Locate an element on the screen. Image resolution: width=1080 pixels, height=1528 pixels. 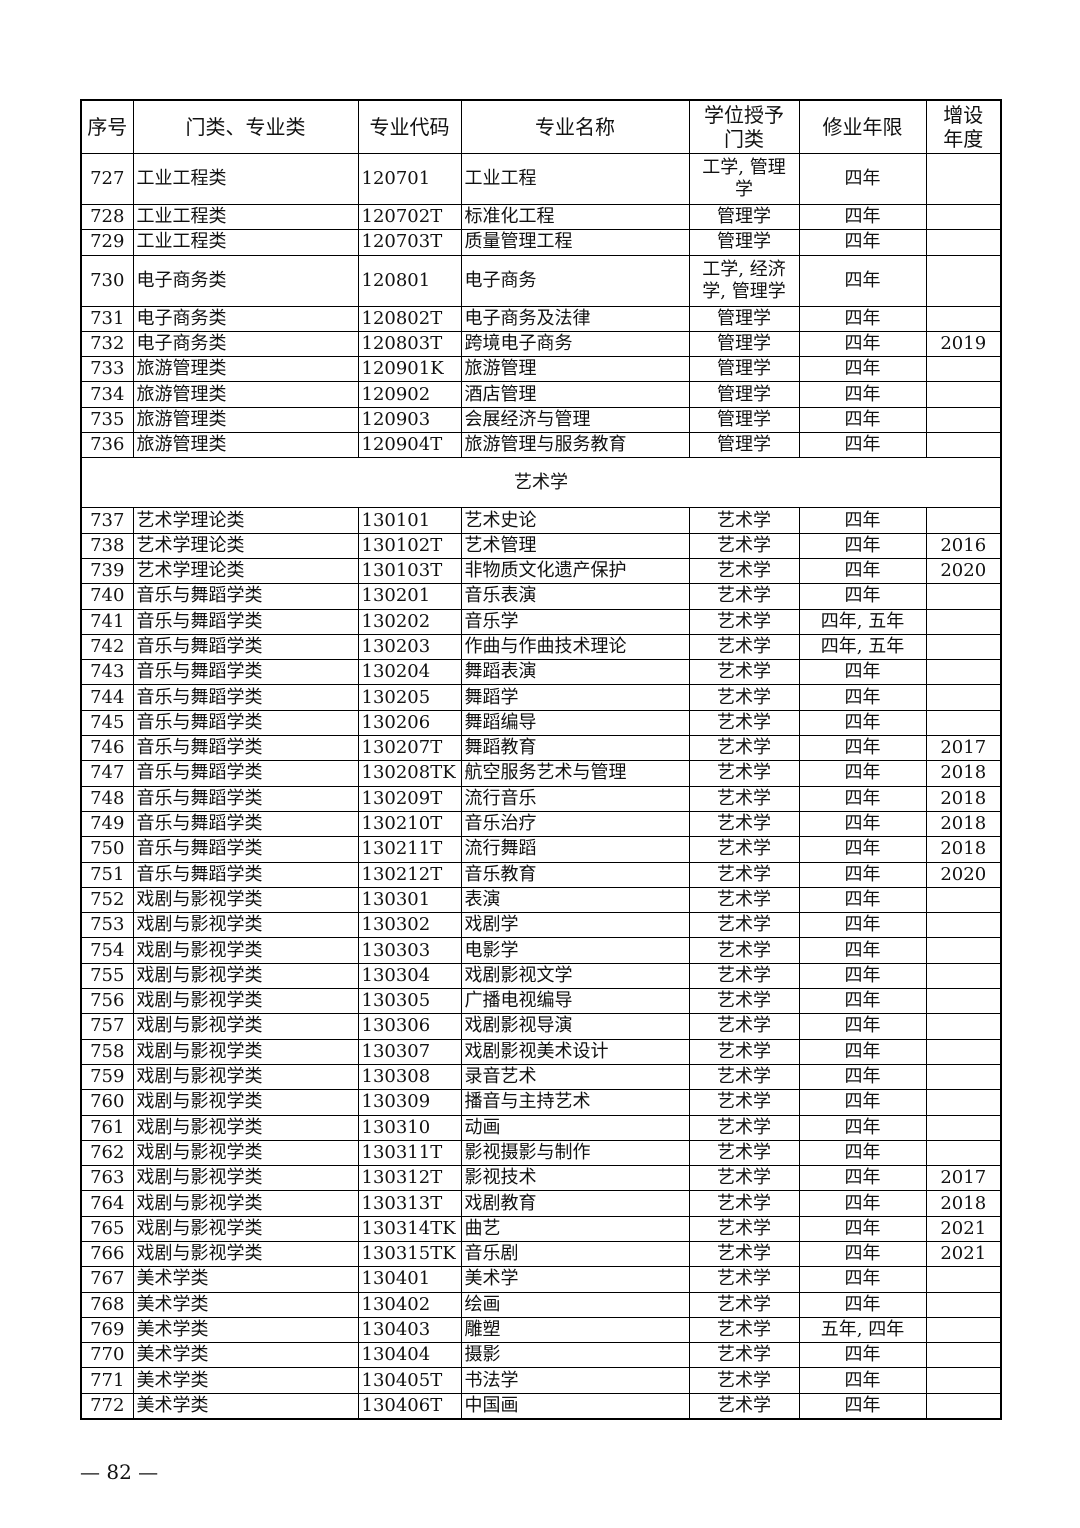
cell-major-name: 曲艺 is located at coordinates (575, 1228).